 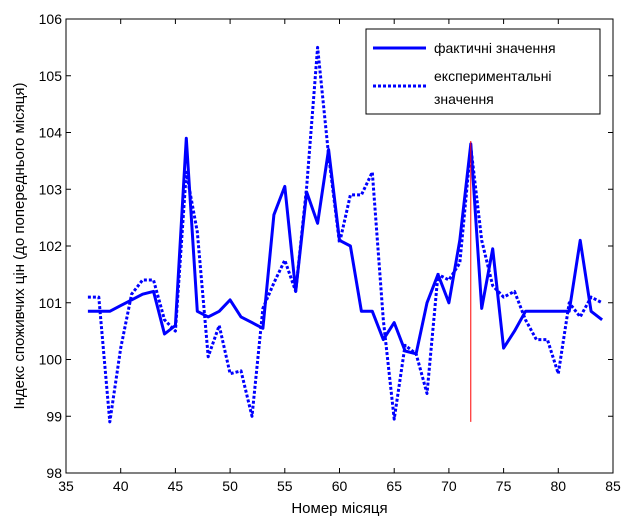 What do you see at coordinates (51, 303) in the screenshot?
I see `y-tick-label: 101` at bounding box center [51, 303].